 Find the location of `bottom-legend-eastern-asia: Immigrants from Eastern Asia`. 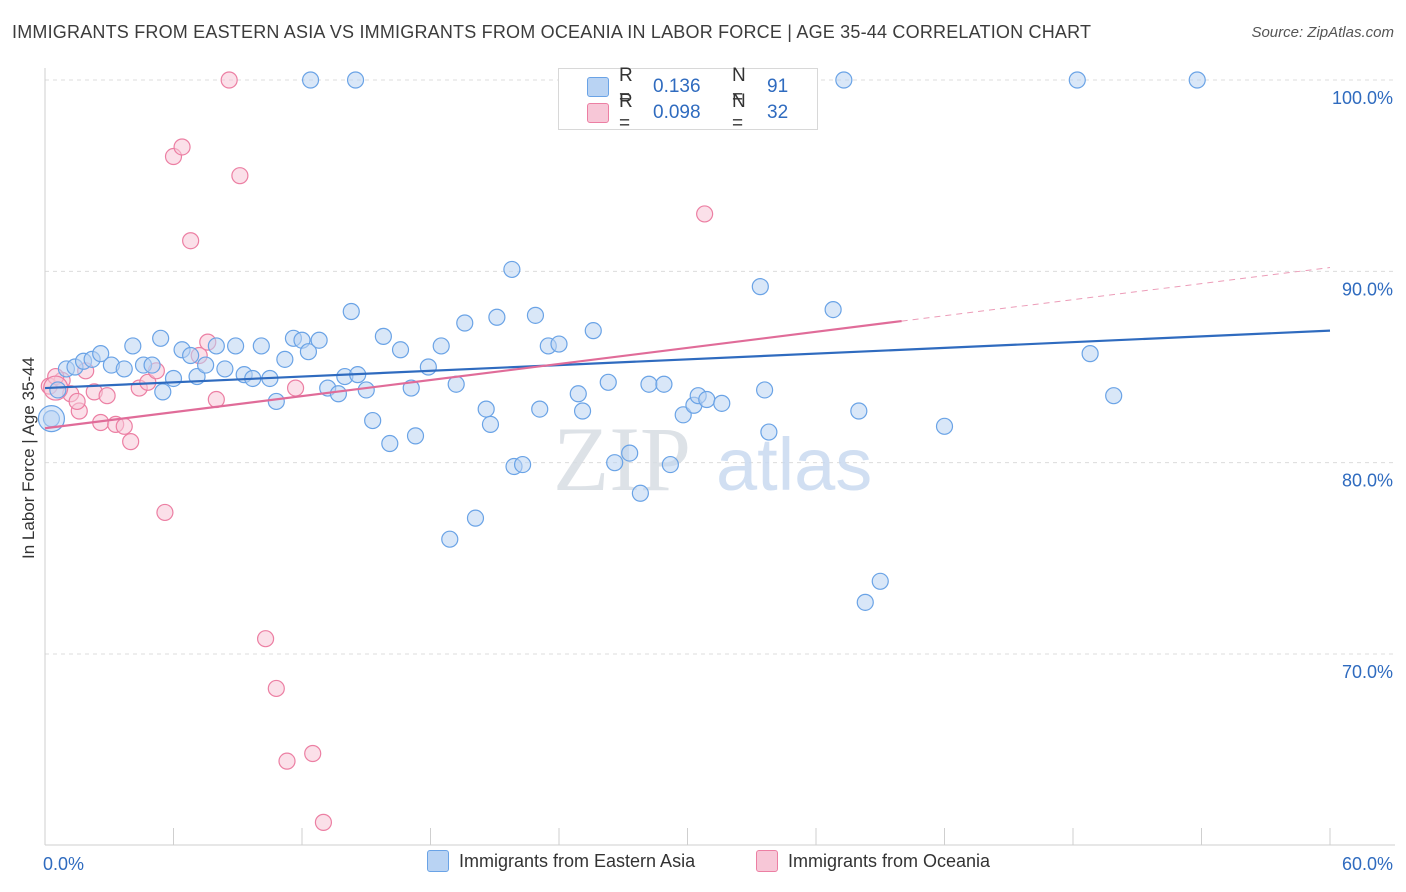

bottom-legend-eastern-asia: Immigrants from Eastern Asia is located at coordinates (561, 861).